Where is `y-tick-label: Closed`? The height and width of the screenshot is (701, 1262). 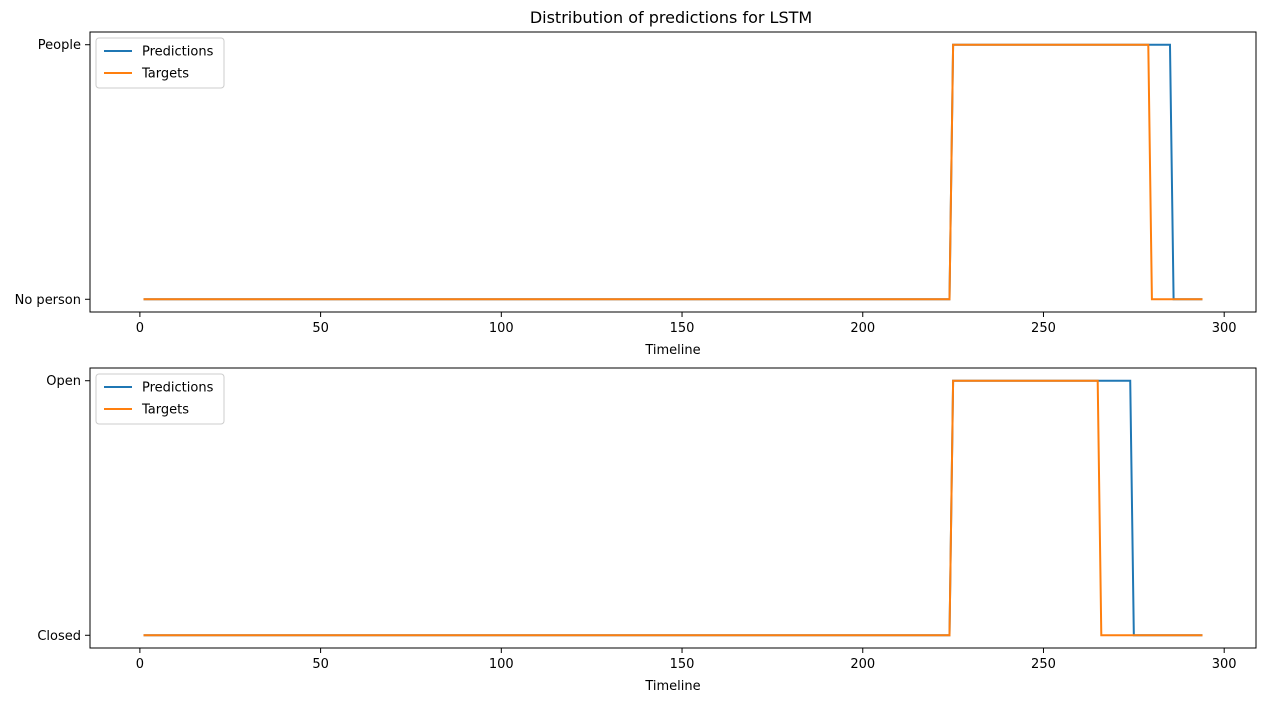 y-tick-label: Closed is located at coordinates (59, 636).